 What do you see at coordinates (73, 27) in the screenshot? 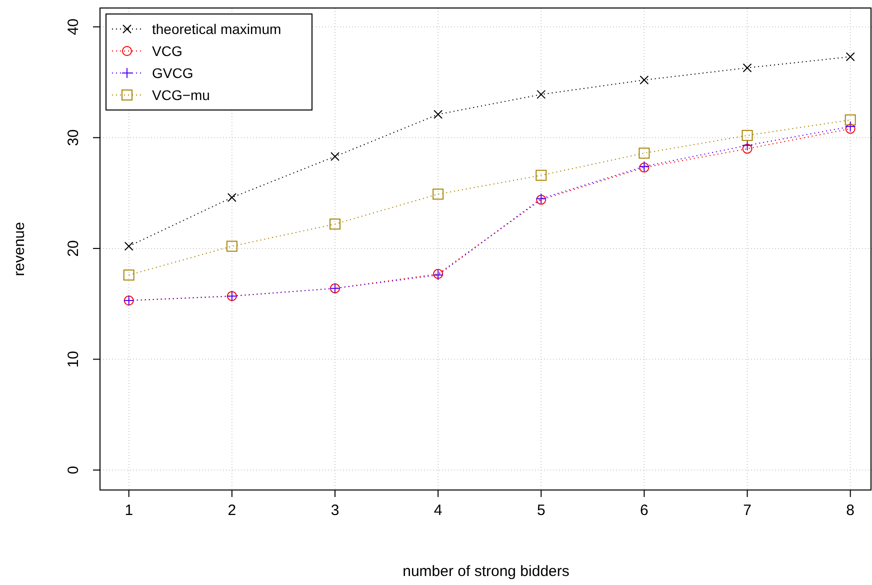
I see `y-tick-label: 40` at bounding box center [73, 27].